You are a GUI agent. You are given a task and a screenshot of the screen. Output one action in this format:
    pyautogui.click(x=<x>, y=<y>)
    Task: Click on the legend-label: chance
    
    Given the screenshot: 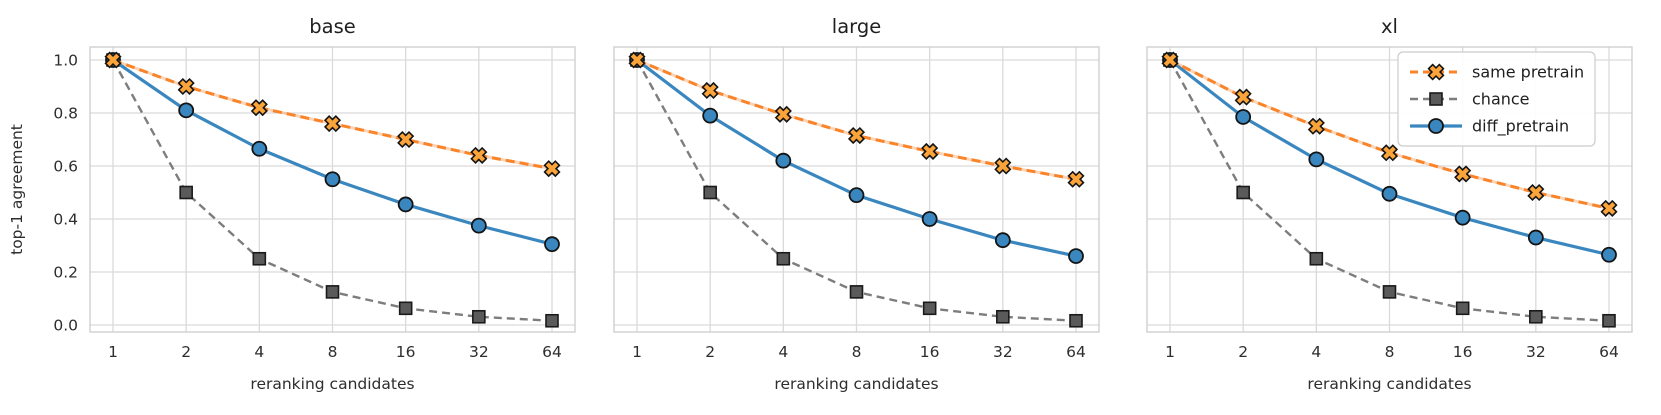 What is the action you would take?
    pyautogui.click(x=1501, y=99)
    